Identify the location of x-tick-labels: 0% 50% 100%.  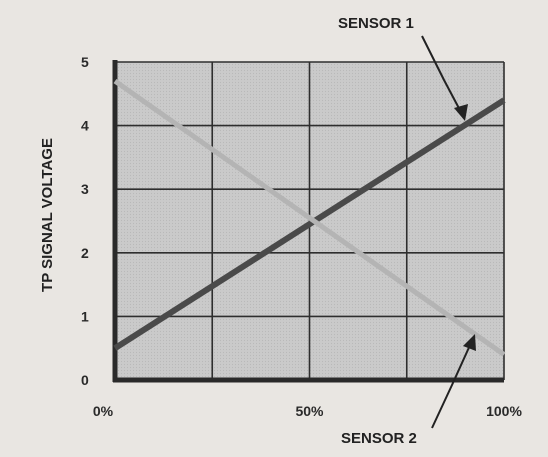
(308, 411).